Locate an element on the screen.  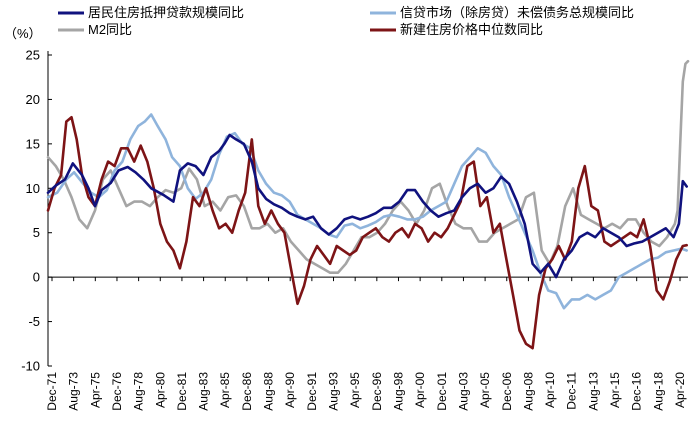
x-tick-label: Apr-95 is located at coordinates (355, 390).